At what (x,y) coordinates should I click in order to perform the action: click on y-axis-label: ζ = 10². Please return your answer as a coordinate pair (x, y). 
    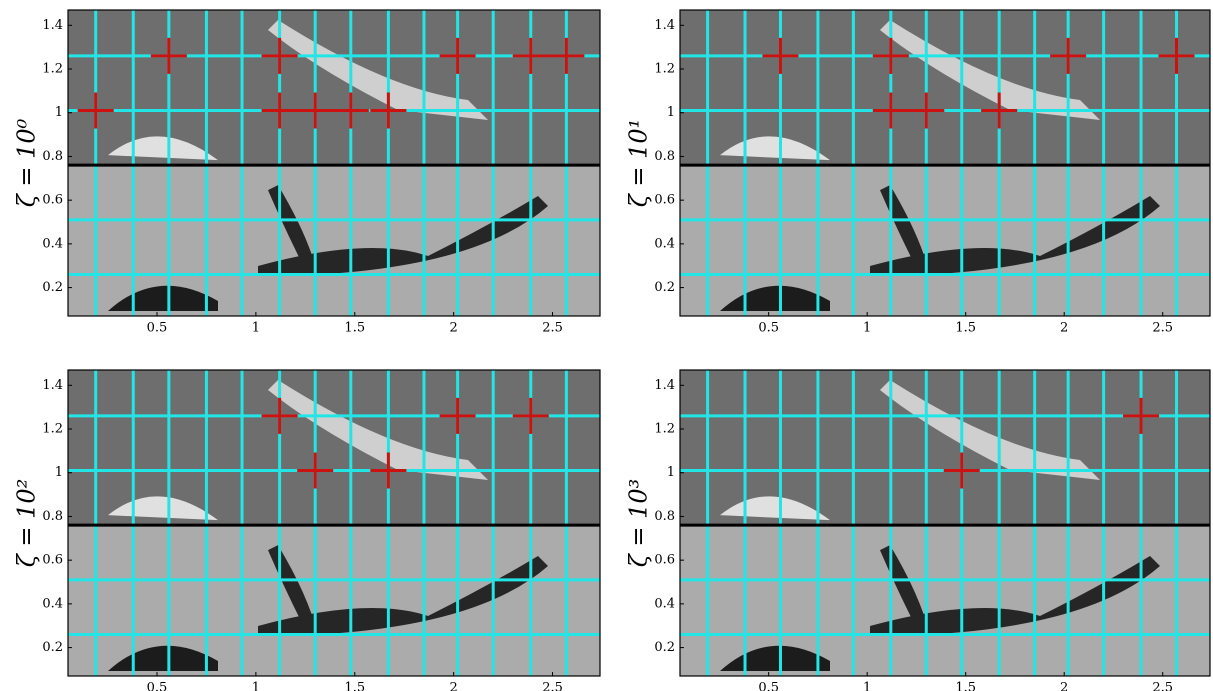
    Looking at the image, I should click on (27, 523).